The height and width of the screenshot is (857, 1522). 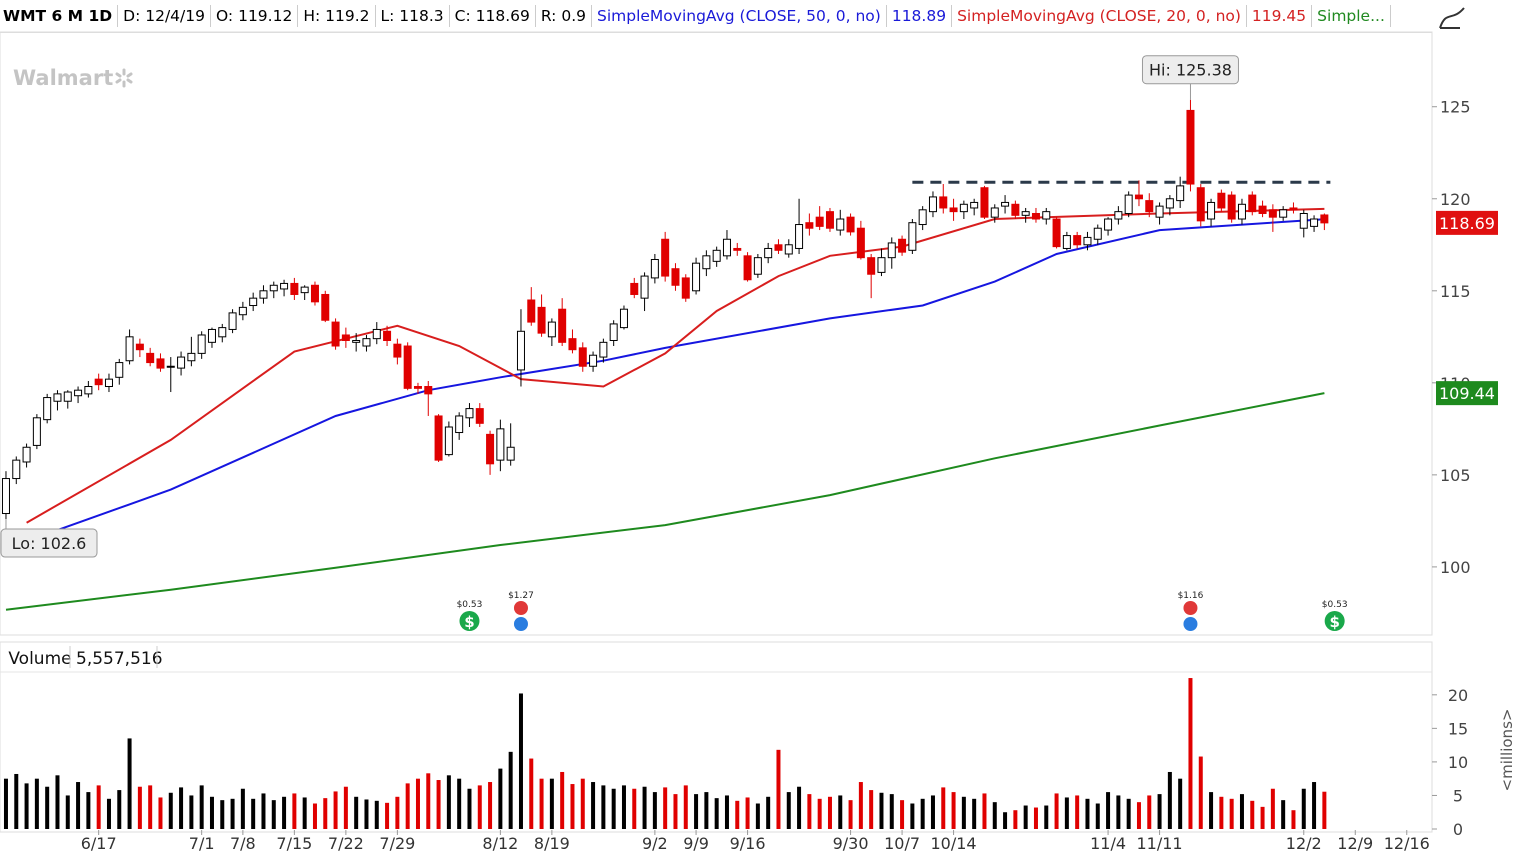 I want to click on study-name: SimpleMovingAvg (CLOSE, 20, 0, no), so click(x=1099, y=16).